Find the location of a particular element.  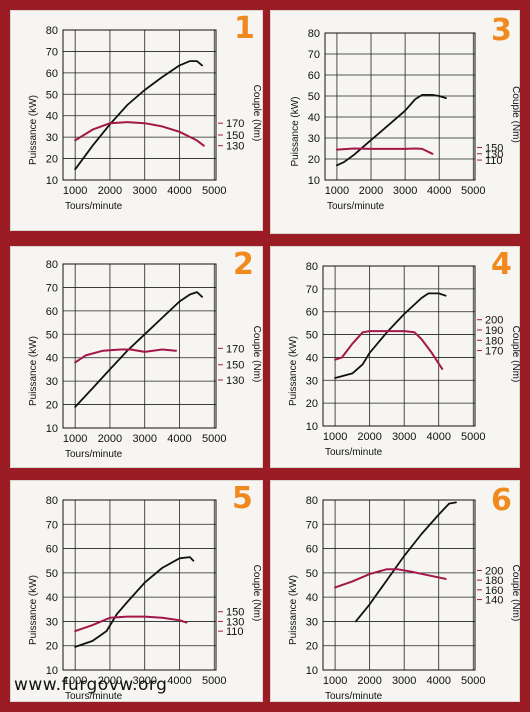

y2-tick-label: 200 is located at coordinates (494, 321).